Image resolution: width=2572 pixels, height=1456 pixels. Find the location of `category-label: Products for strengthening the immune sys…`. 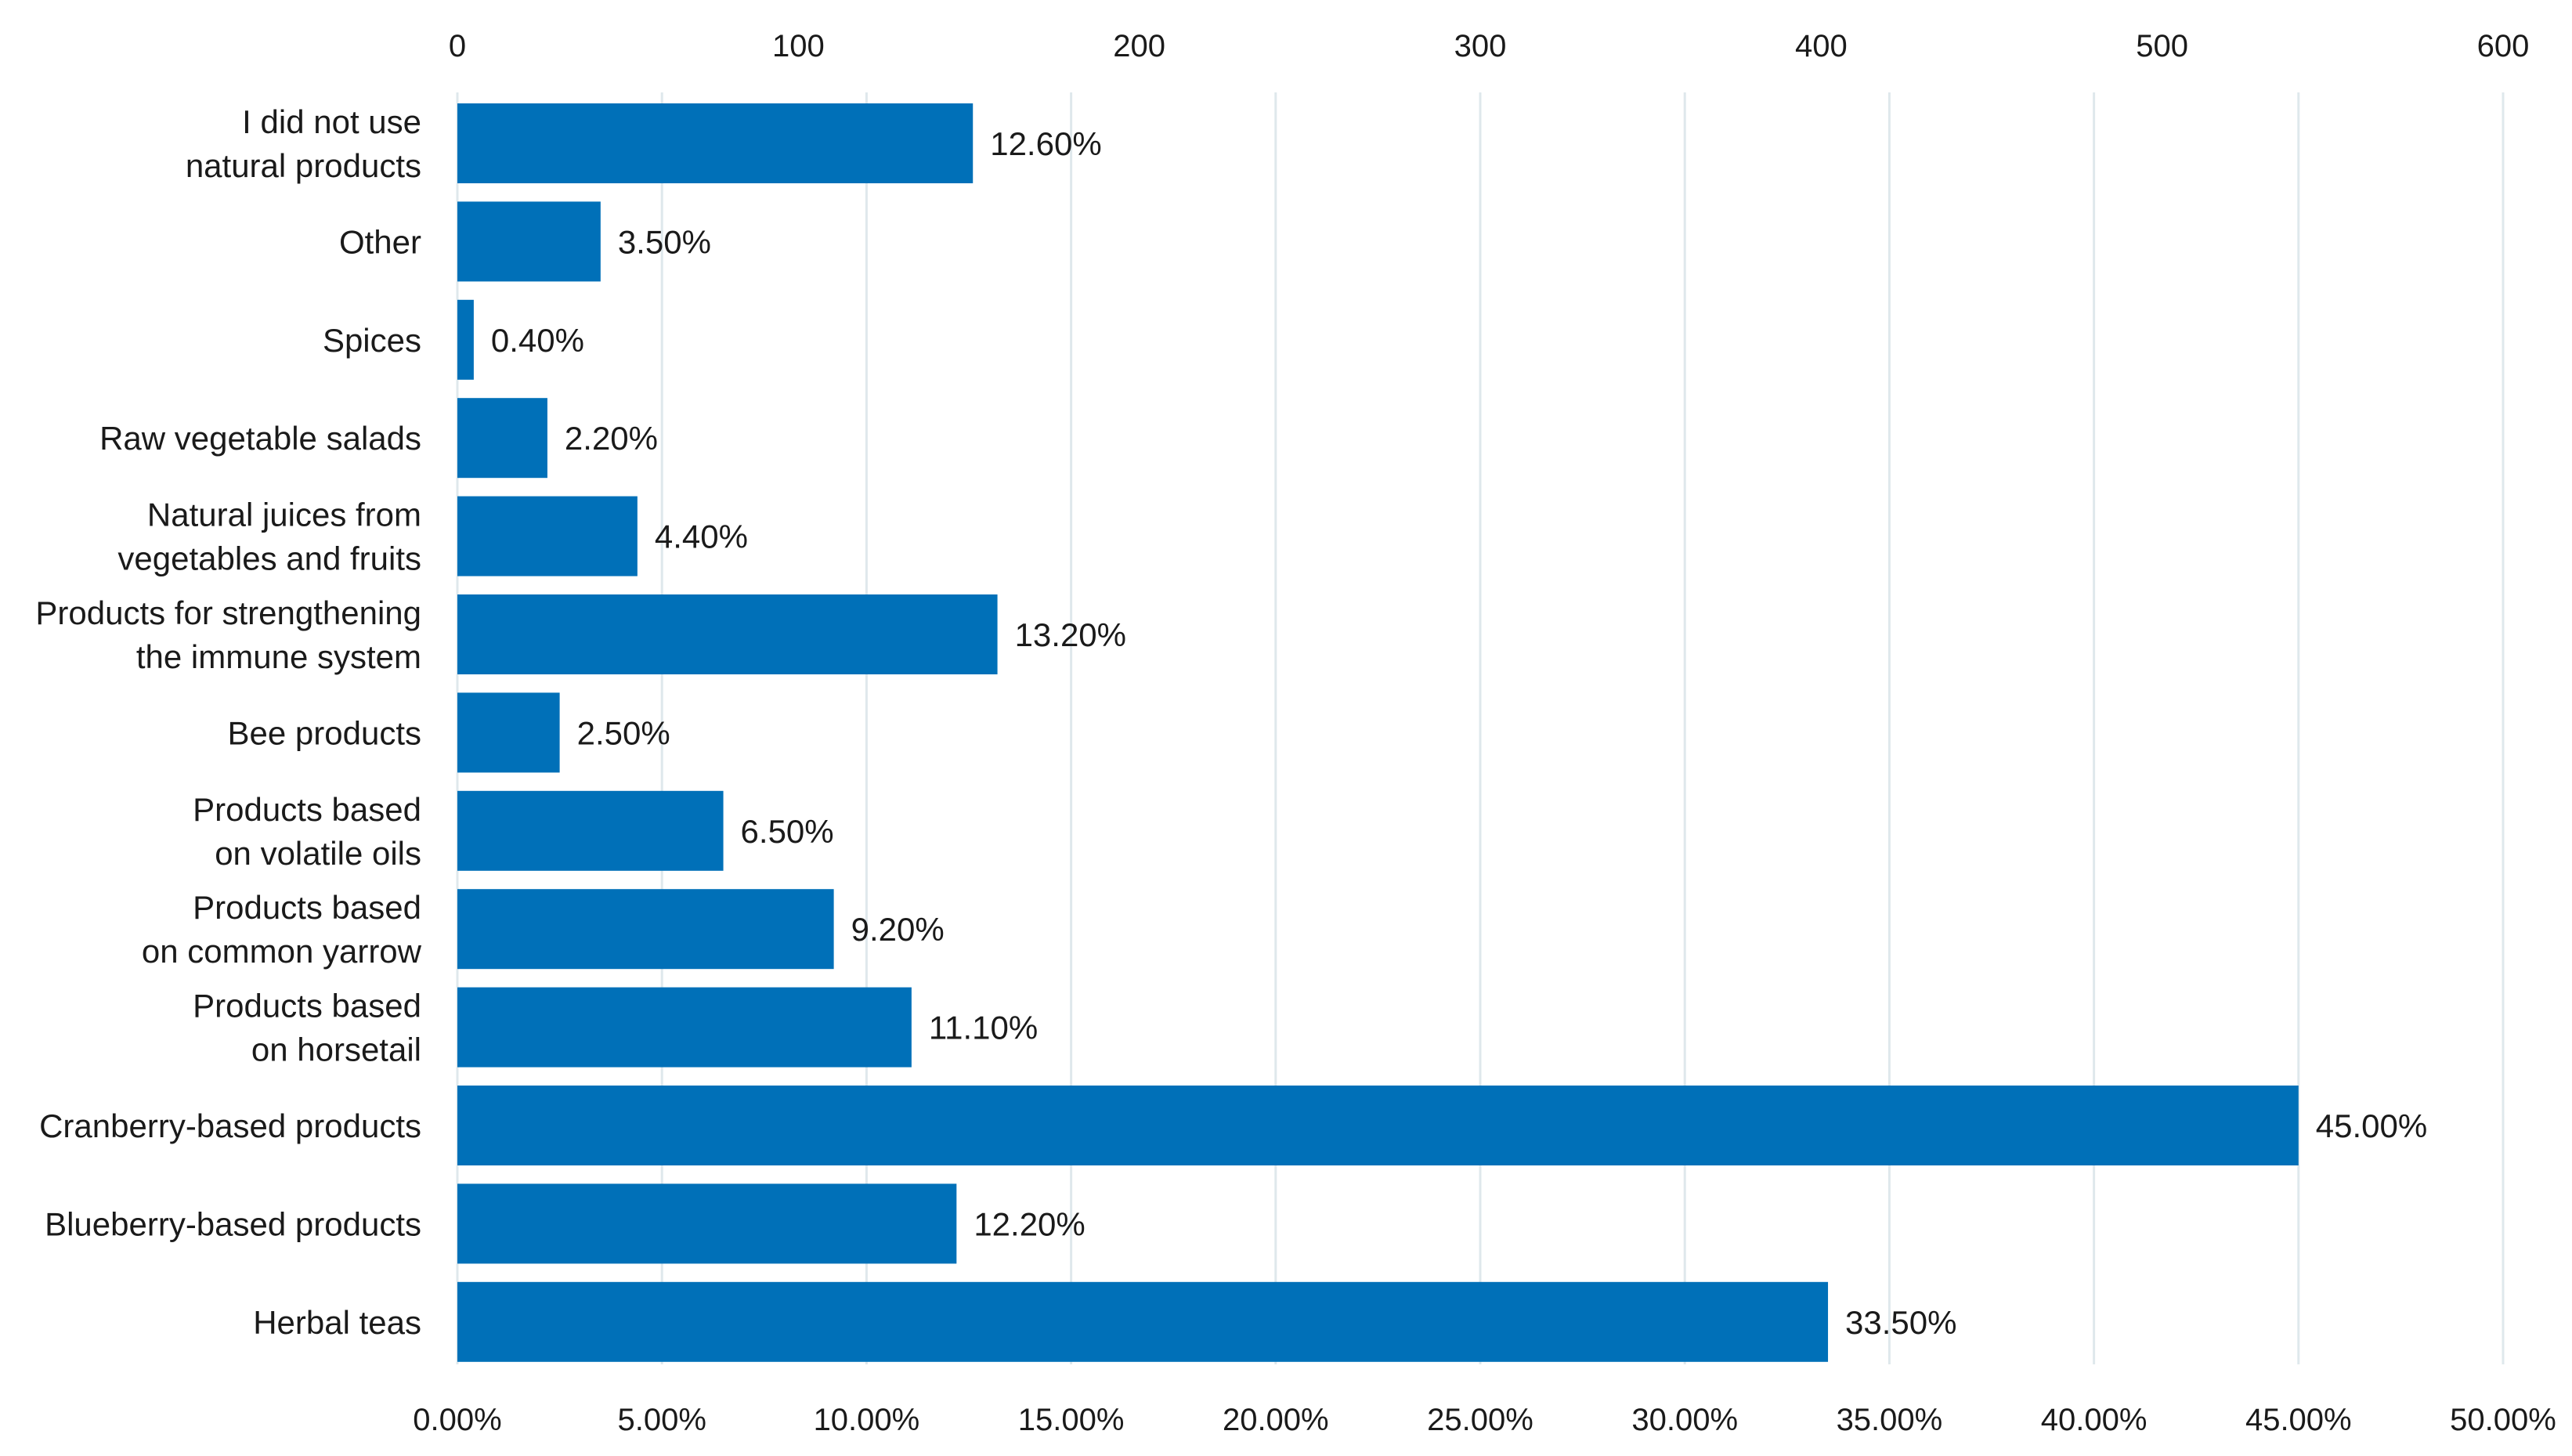

category-label: Products for strengthening the immune sys… is located at coordinates (228, 634).